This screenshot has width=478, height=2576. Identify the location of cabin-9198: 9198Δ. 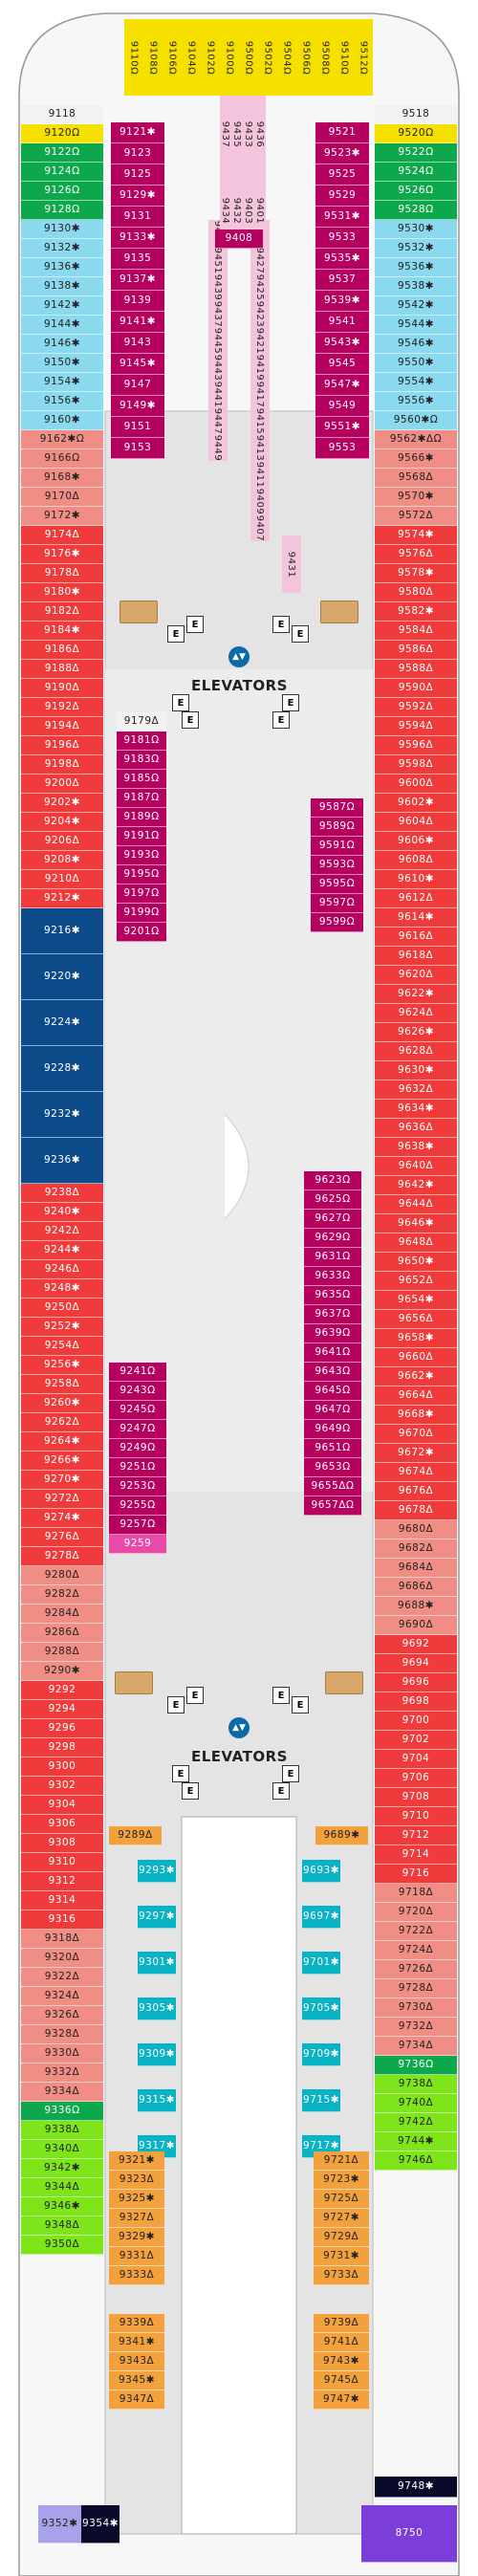
(62, 765).